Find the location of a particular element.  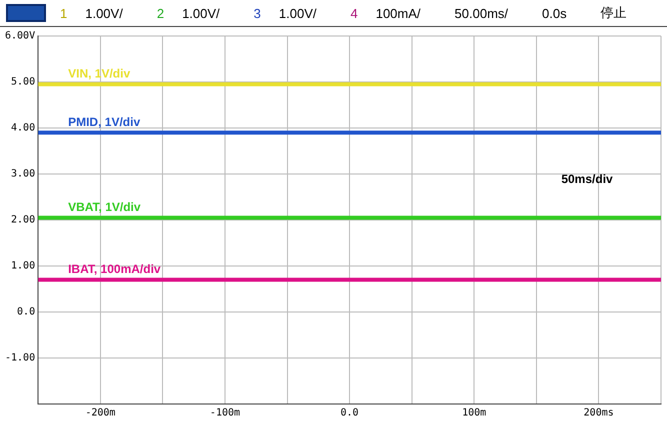

text: 0.0s is located at coordinates (554, 13).